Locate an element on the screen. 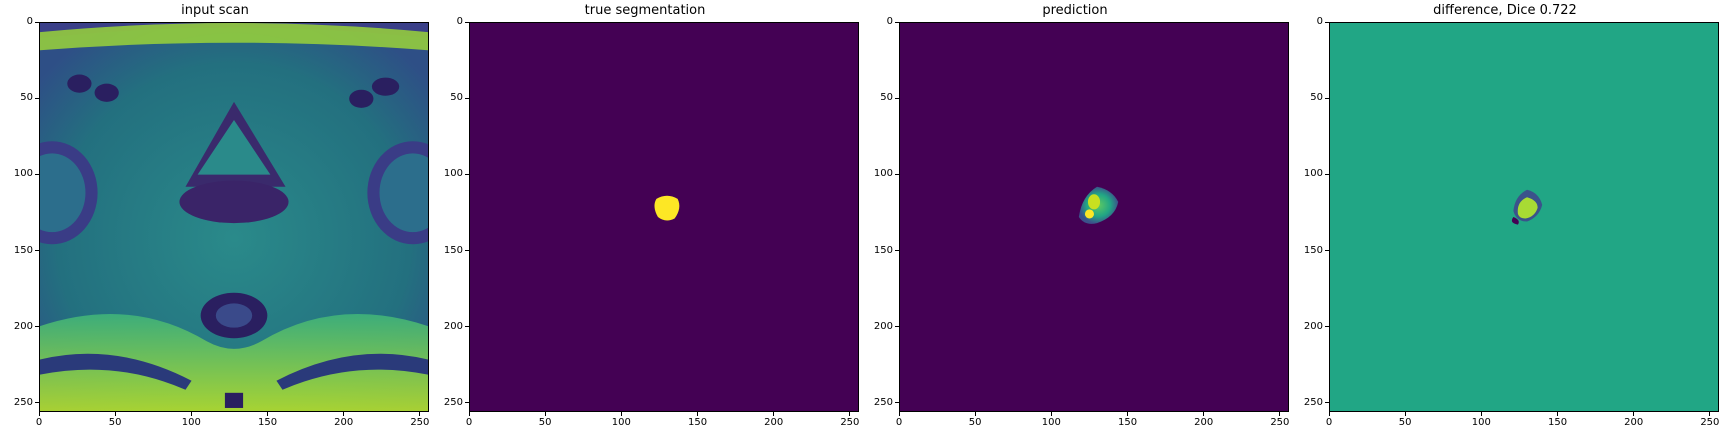  panel-title: prediction is located at coordinates (1075, 10).